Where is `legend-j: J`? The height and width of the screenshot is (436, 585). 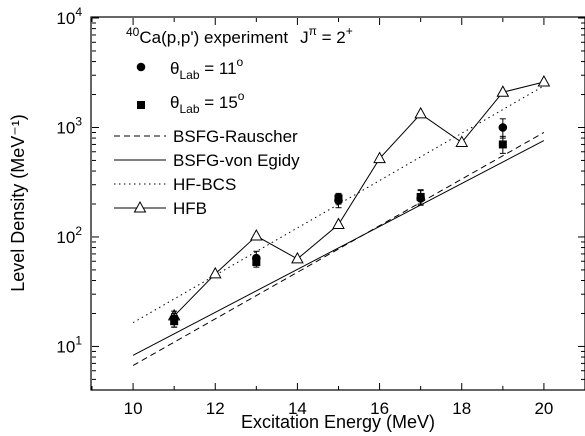 legend-j: J is located at coordinates (304, 37).